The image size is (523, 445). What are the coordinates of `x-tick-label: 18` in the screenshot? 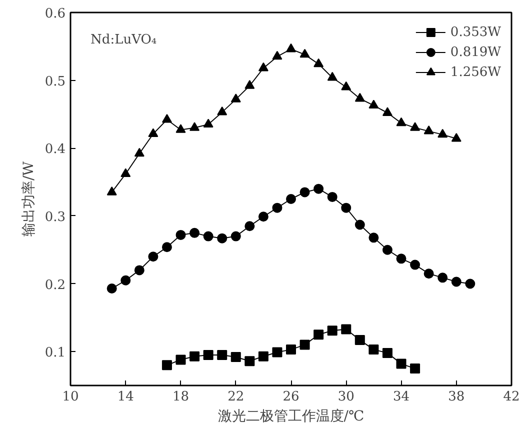 It's located at (181, 397).